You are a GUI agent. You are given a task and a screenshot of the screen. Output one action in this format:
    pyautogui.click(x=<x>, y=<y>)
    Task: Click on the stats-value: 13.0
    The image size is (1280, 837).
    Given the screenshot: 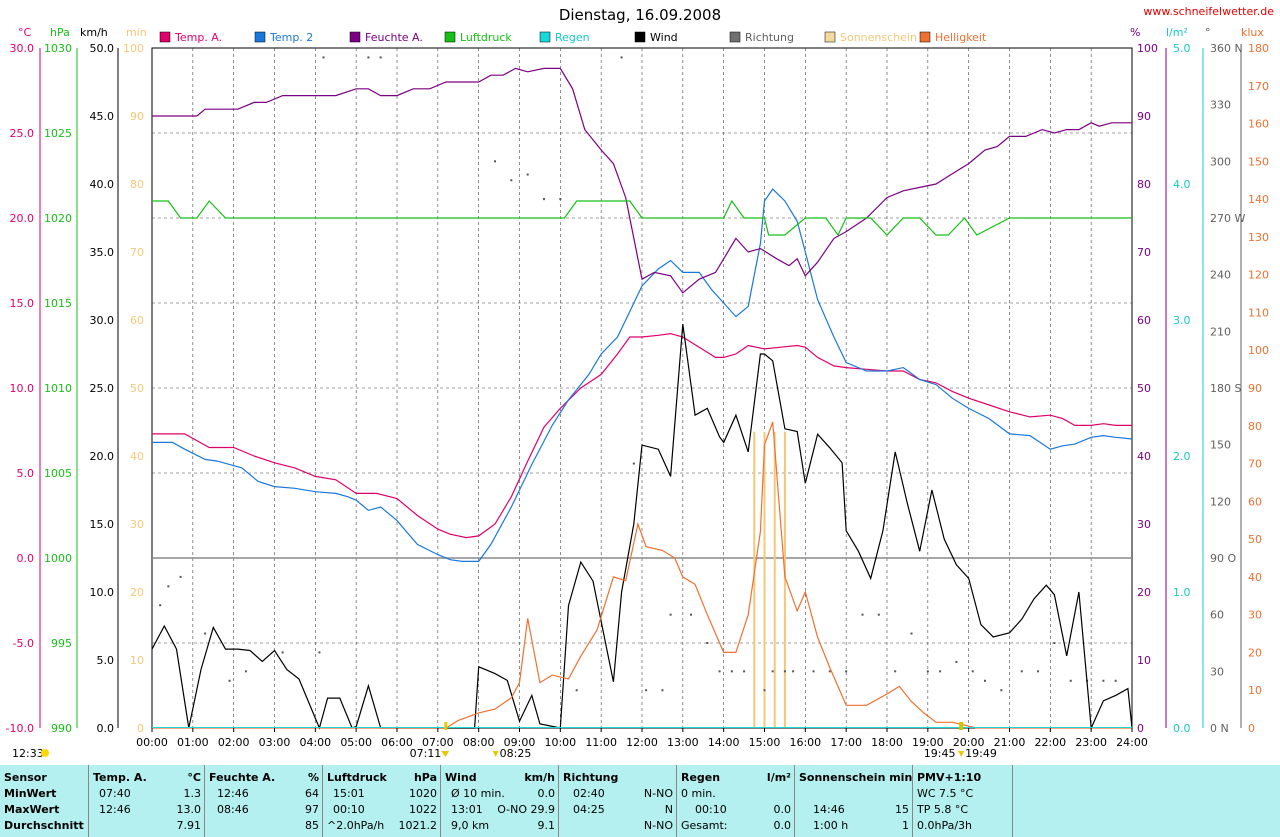 What is the action you would take?
    pyautogui.click(x=189, y=809)
    